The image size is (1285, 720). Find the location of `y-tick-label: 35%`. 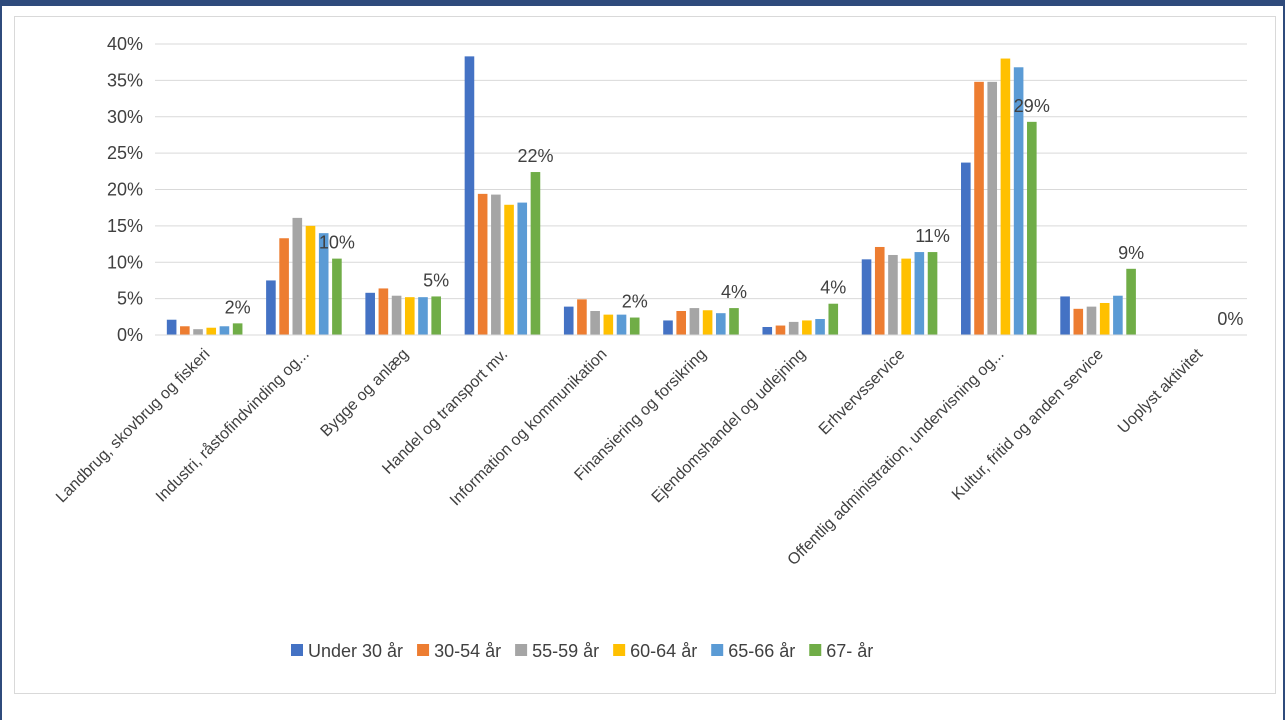

y-tick-label: 35% is located at coordinates (125, 80).